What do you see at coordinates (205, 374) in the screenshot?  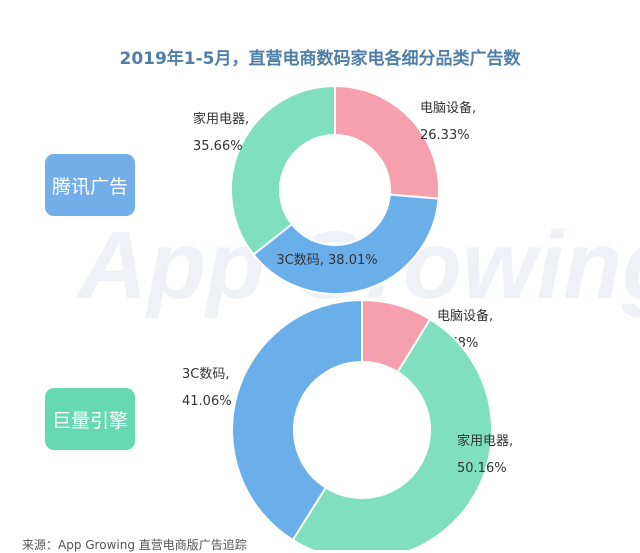 I see `slice-label-digital: 3C数码,` at bounding box center [205, 374].